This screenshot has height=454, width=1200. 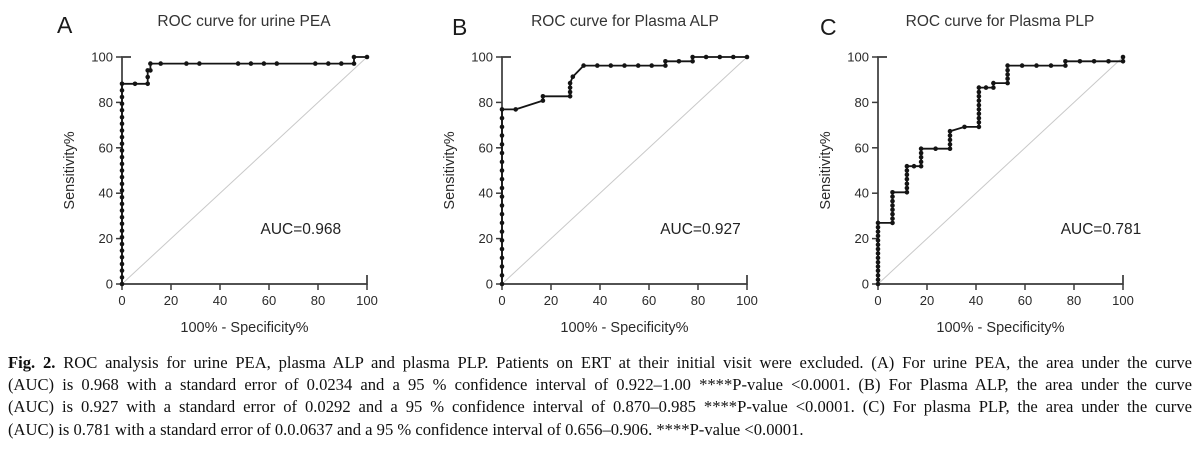 I want to click on svg-text: 80, so click(x=698, y=300).